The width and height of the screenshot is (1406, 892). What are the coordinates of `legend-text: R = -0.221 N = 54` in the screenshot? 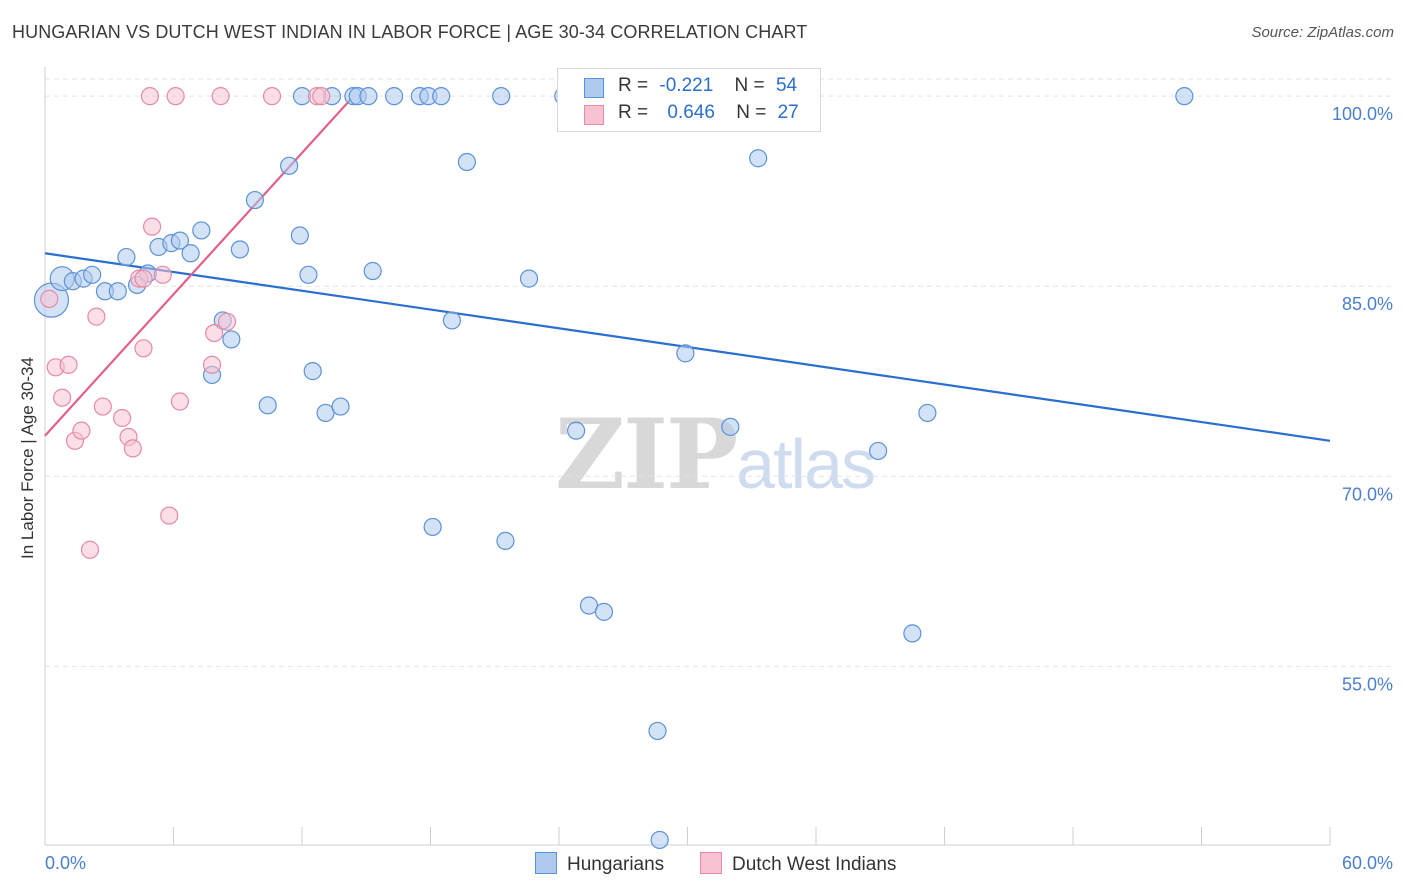 It's located at (707, 86).